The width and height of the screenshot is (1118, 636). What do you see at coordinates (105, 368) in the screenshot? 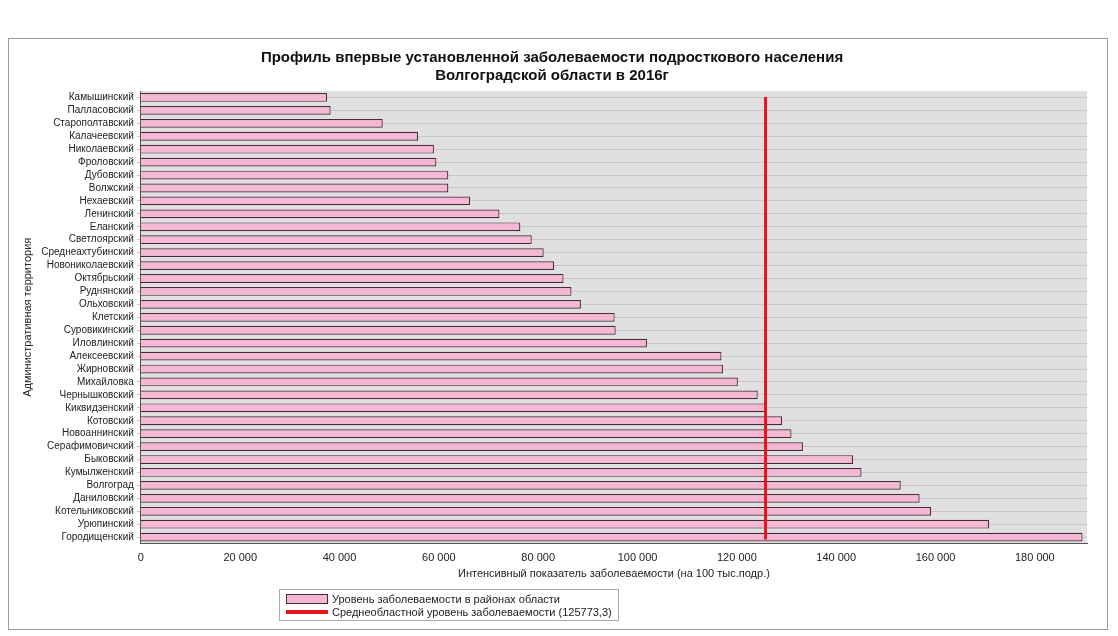
I see `y-tick-label: Жирновский` at bounding box center [105, 368].